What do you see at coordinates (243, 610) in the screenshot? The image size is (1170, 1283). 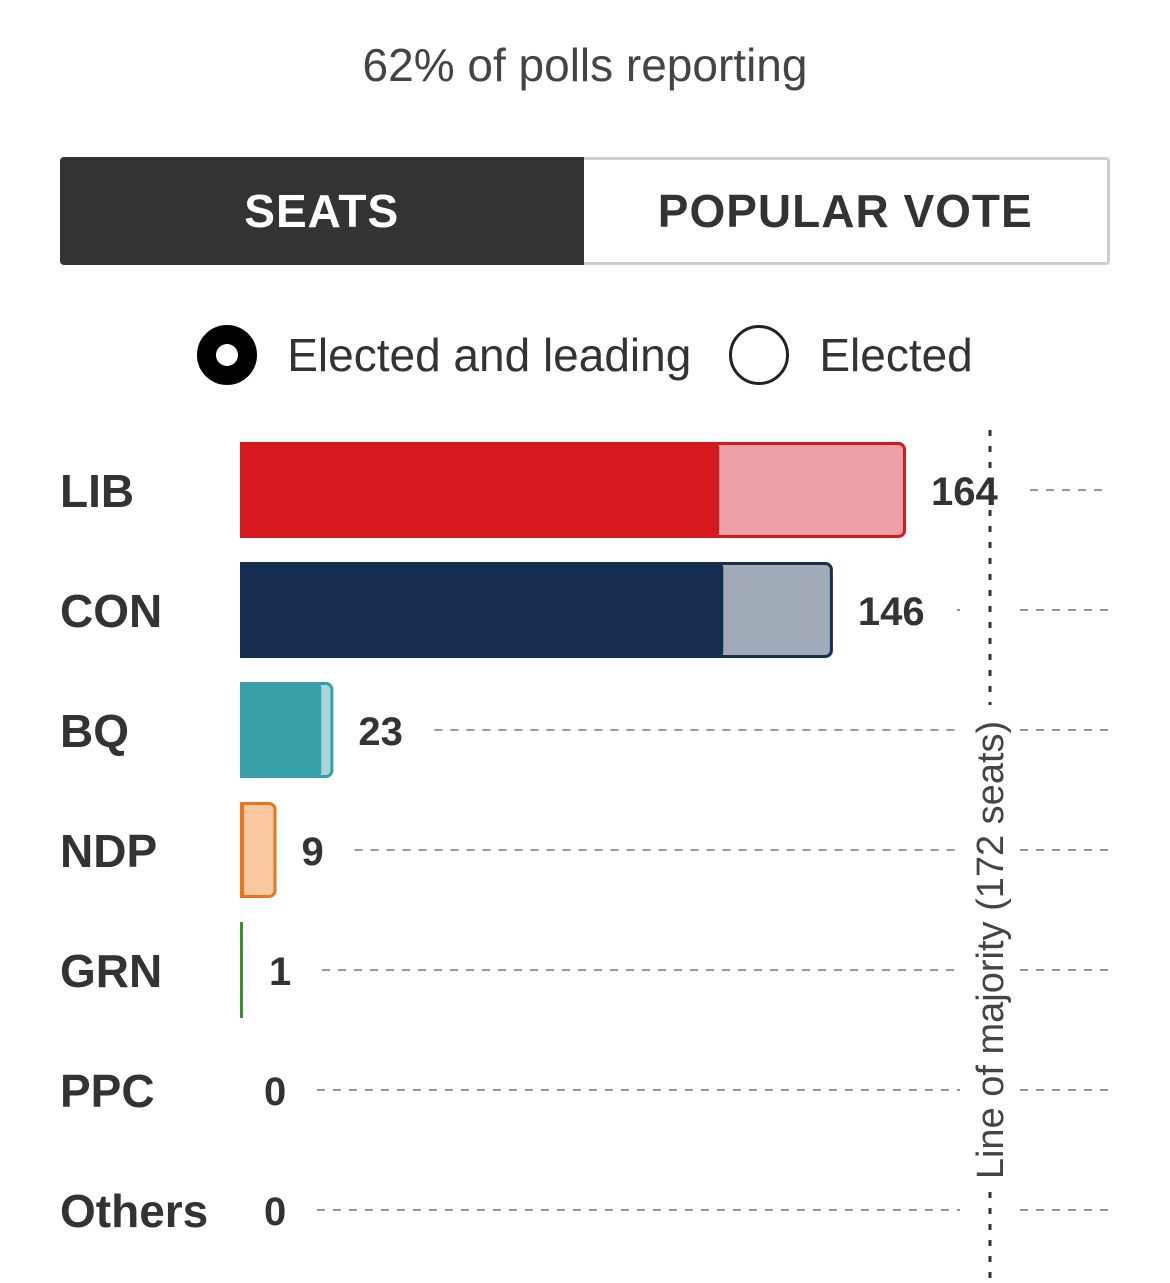 I see `bar-elected-edge-con` at bounding box center [243, 610].